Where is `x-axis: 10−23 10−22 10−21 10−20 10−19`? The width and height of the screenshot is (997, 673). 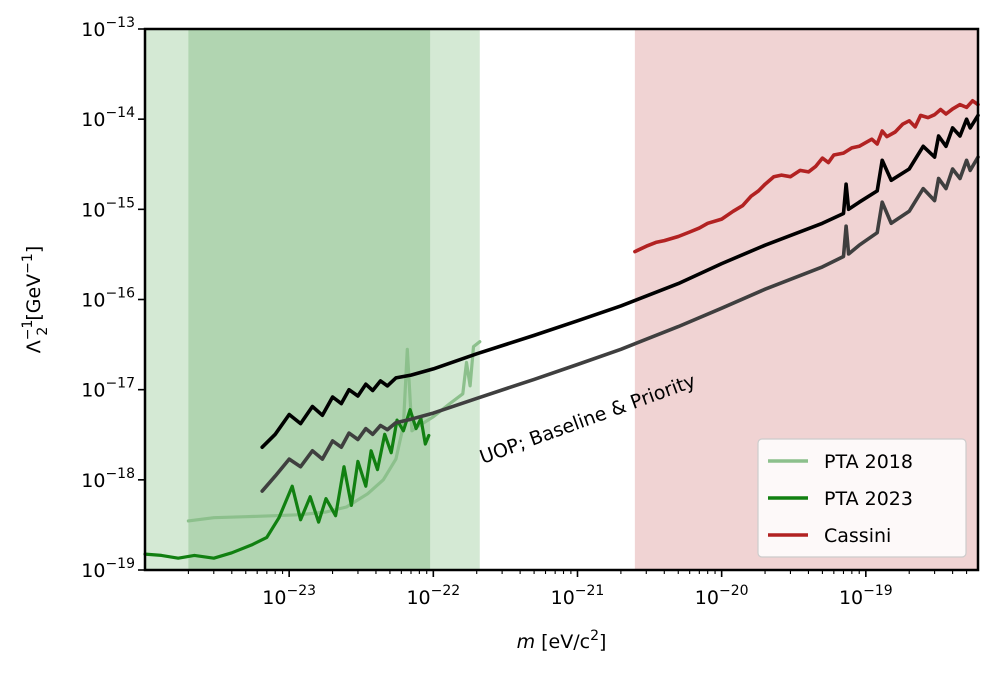 x-axis: 10−23 10−22 10−21 10−20 10−19 is located at coordinates (577, 589).